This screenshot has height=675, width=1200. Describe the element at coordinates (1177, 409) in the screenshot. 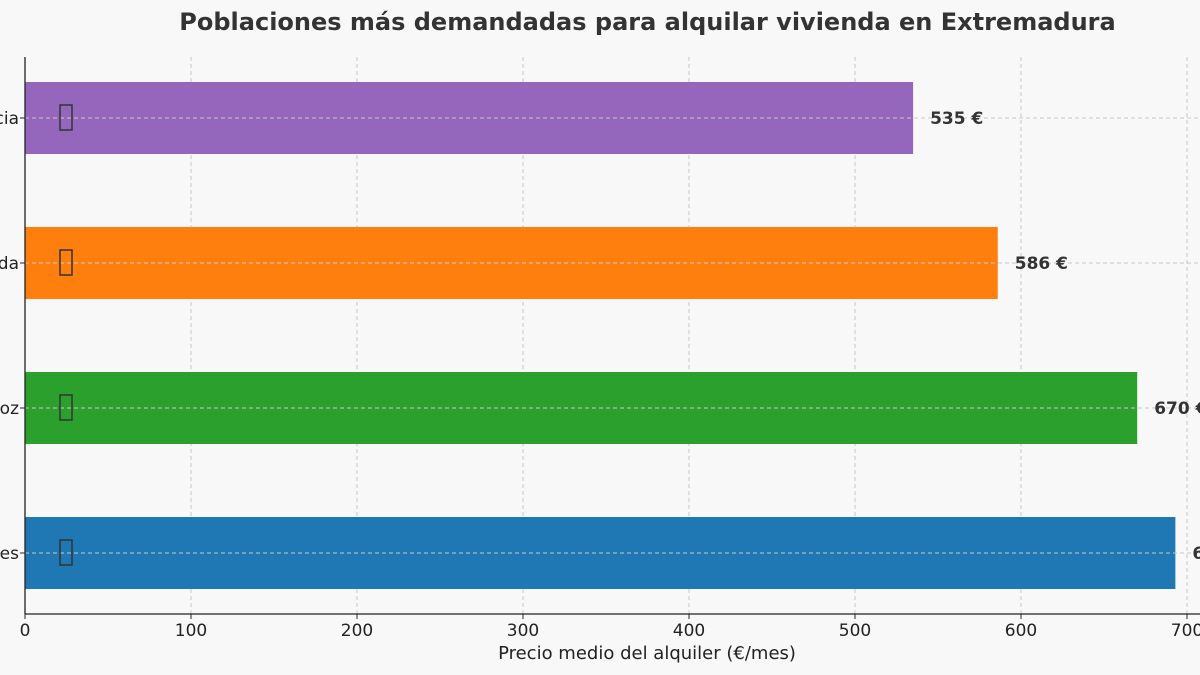

I see `data-label: 670 €` at that location.